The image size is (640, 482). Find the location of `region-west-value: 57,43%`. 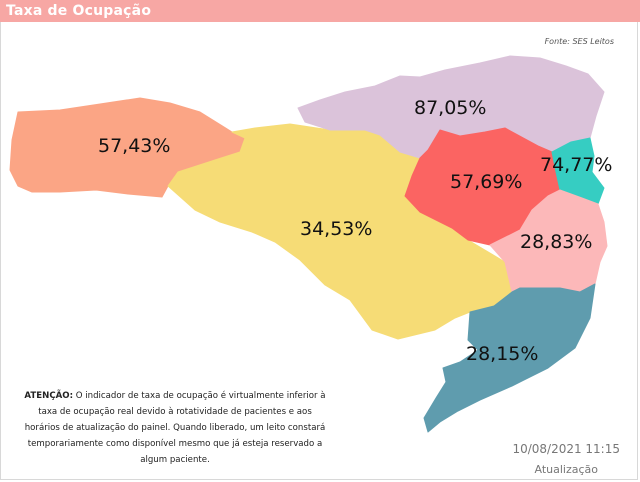

region-west-value: 57,43% is located at coordinates (134, 146).